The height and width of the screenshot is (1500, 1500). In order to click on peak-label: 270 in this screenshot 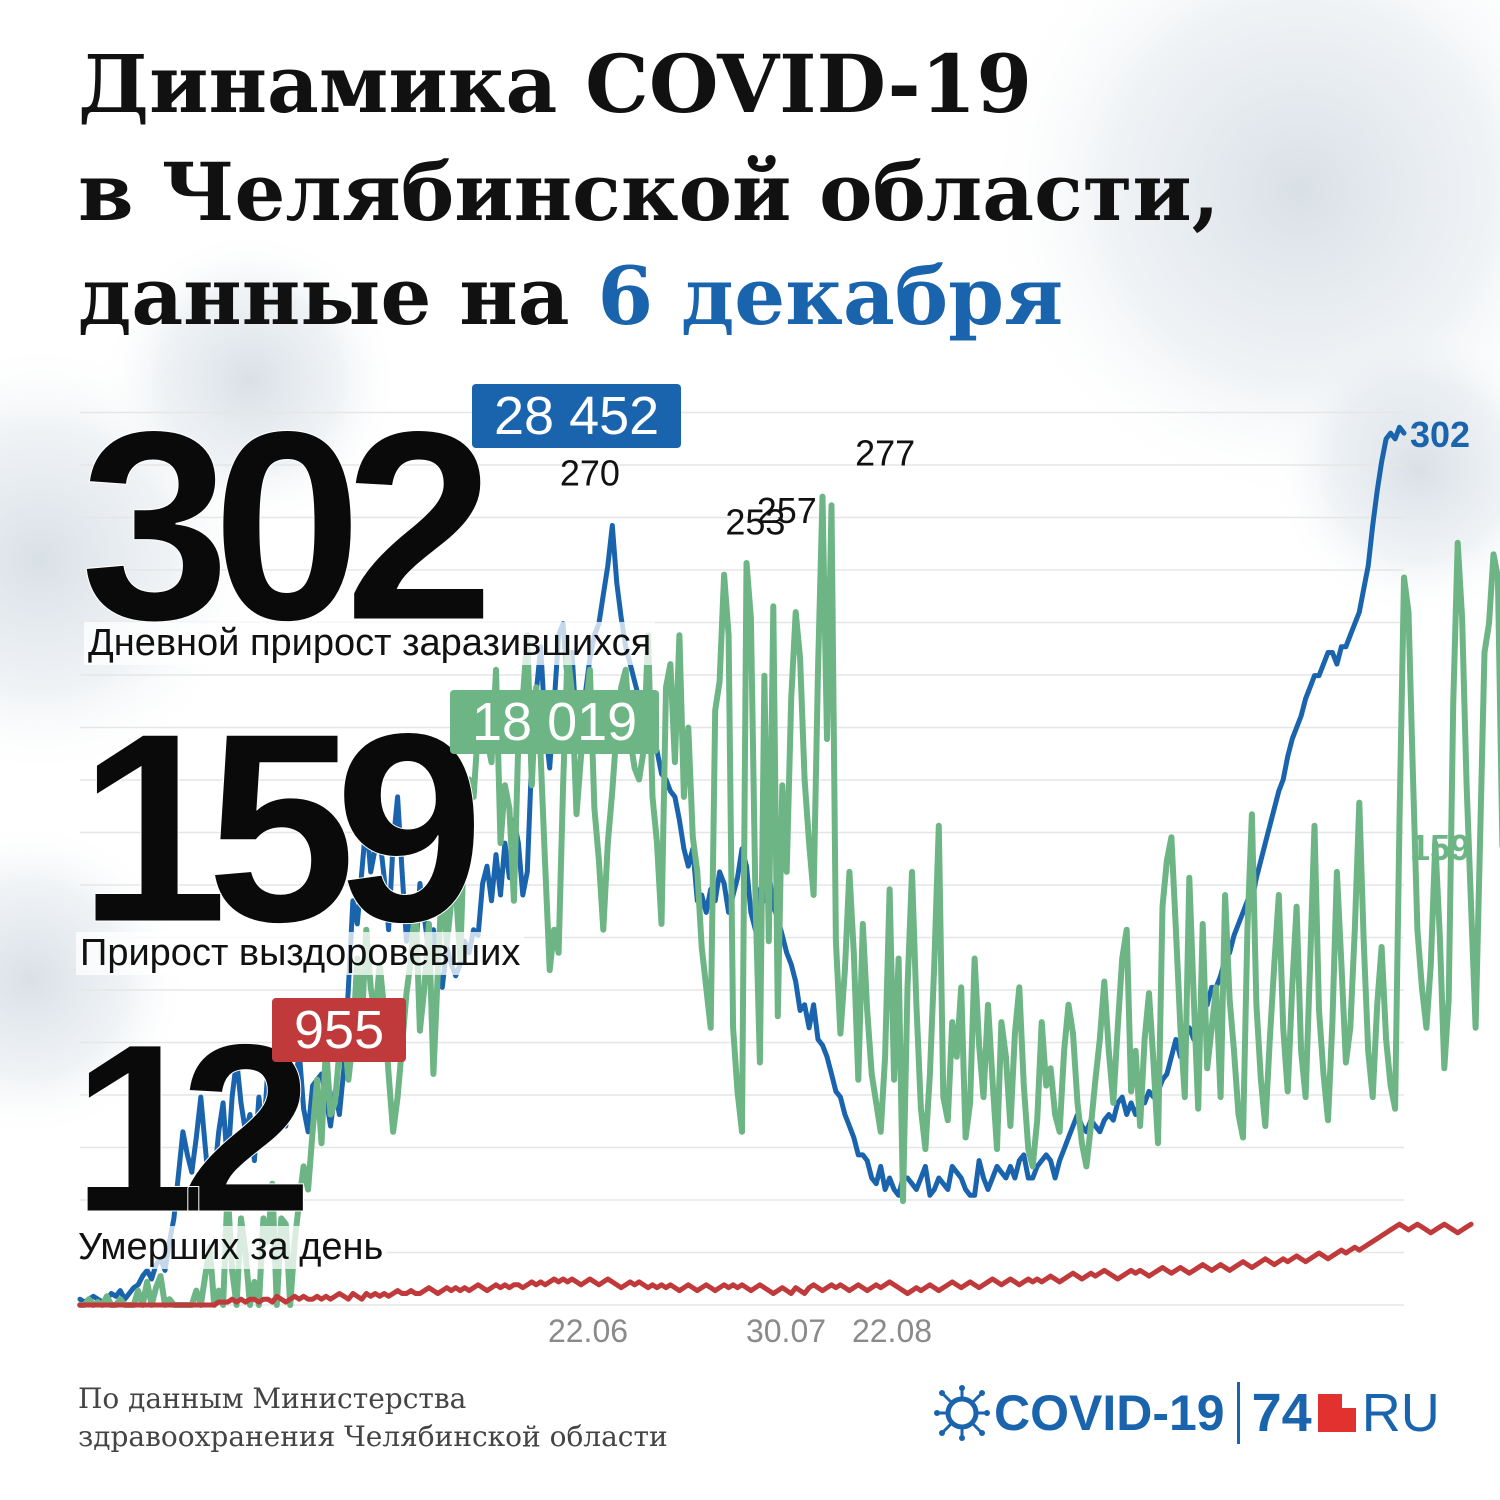, I will do `click(590, 472)`.